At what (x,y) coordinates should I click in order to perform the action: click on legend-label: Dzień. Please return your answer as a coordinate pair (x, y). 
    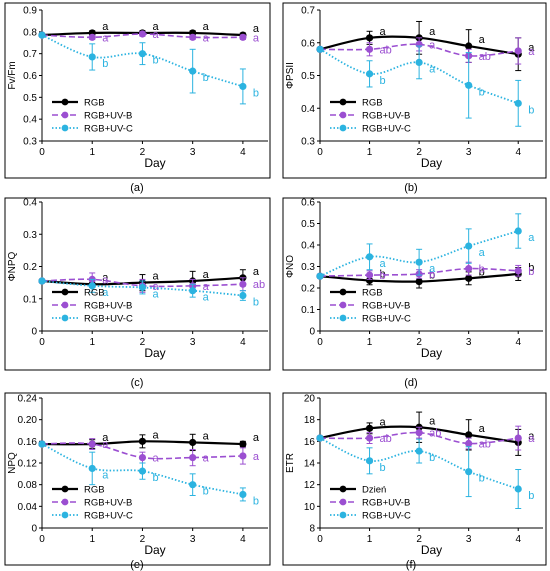
    Looking at the image, I should click on (374, 490).